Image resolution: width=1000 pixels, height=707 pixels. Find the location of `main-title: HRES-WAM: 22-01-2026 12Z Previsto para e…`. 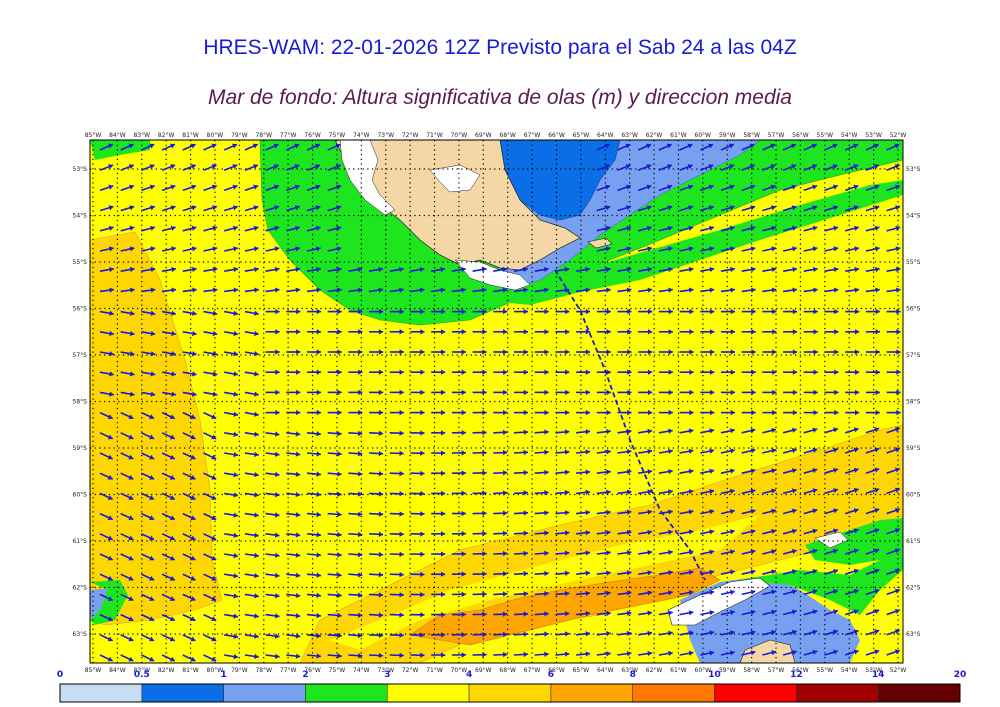

main-title: HRES-WAM: 22-01-2026 12Z Previsto para e… is located at coordinates (500, 47).